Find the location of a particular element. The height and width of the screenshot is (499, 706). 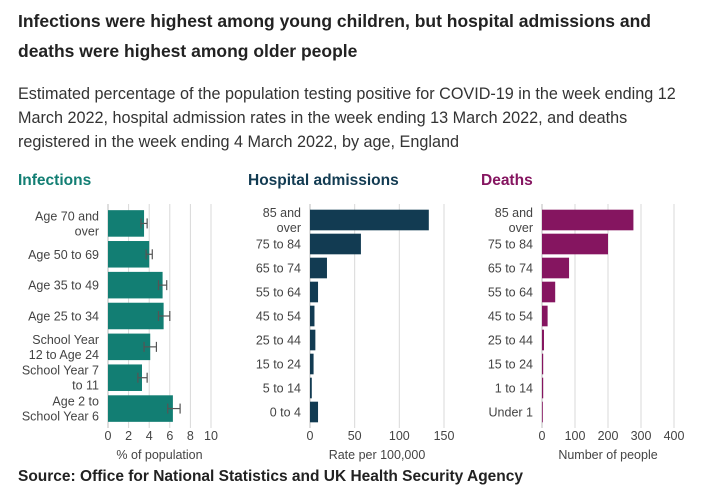

hospital-category-label: 55 to 64 is located at coordinates (278, 293).